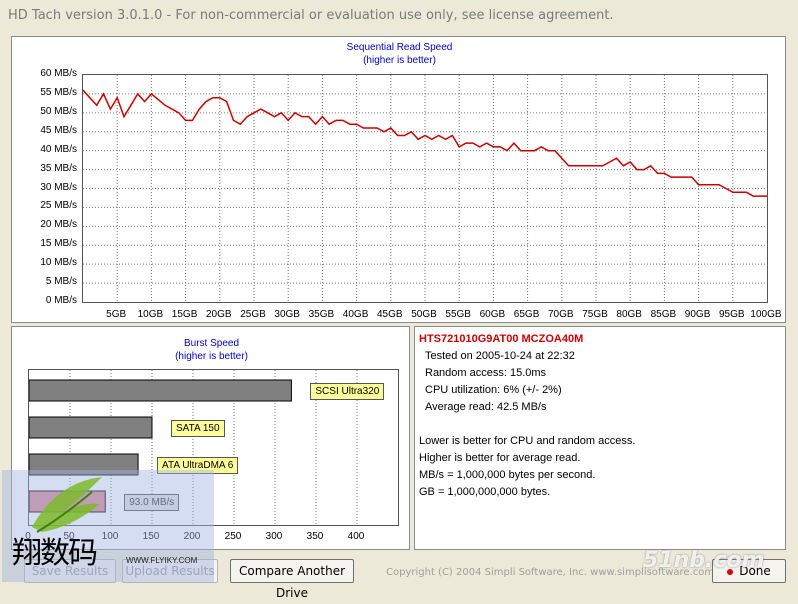  What do you see at coordinates (355, 314) in the screenshot?
I see `seq-x-tick-label: 40GB` at bounding box center [355, 314].